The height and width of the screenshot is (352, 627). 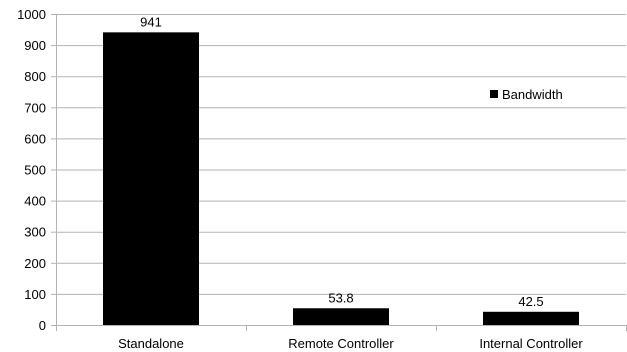 What do you see at coordinates (340, 297) in the screenshot?
I see `data-label: 53.8` at bounding box center [340, 297].